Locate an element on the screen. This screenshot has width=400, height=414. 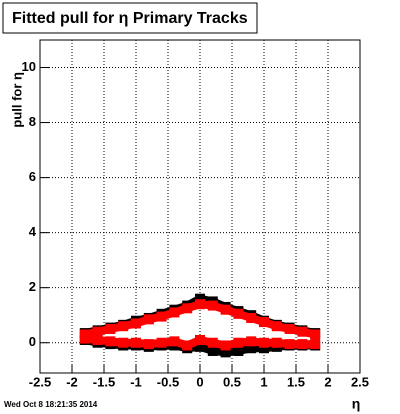
x-tick-label: -0.5 is located at coordinates (168, 381).